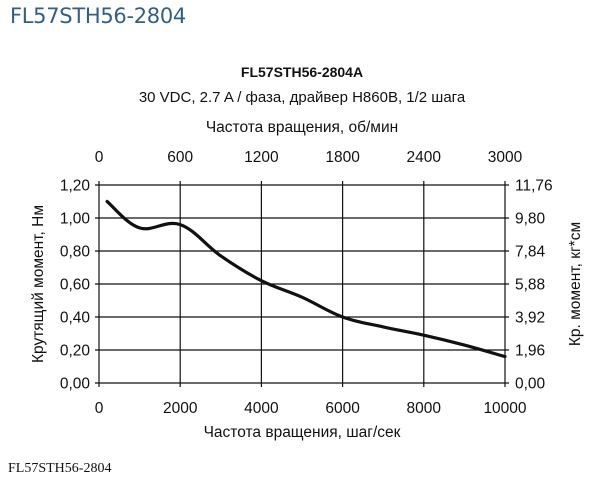 Image resolution: width=607 pixels, height=485 pixels. I want to click on page-header: FL57STH56-2804, so click(98, 16).